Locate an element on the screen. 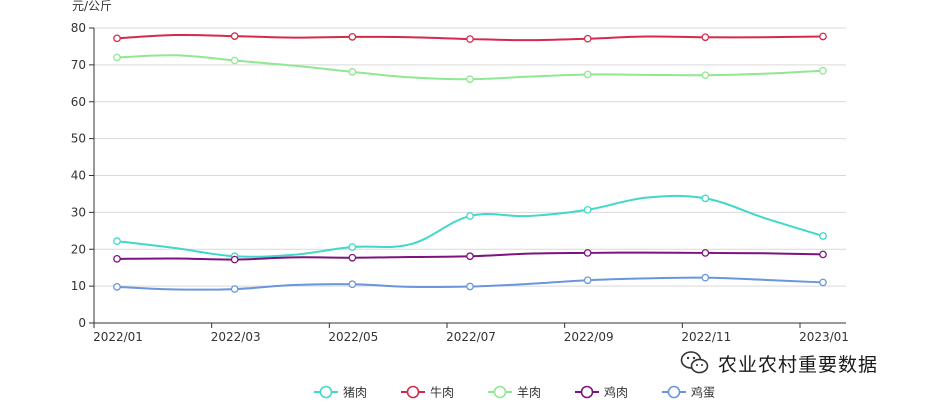  x-tick-label: 2022/09 is located at coordinates (589, 337).